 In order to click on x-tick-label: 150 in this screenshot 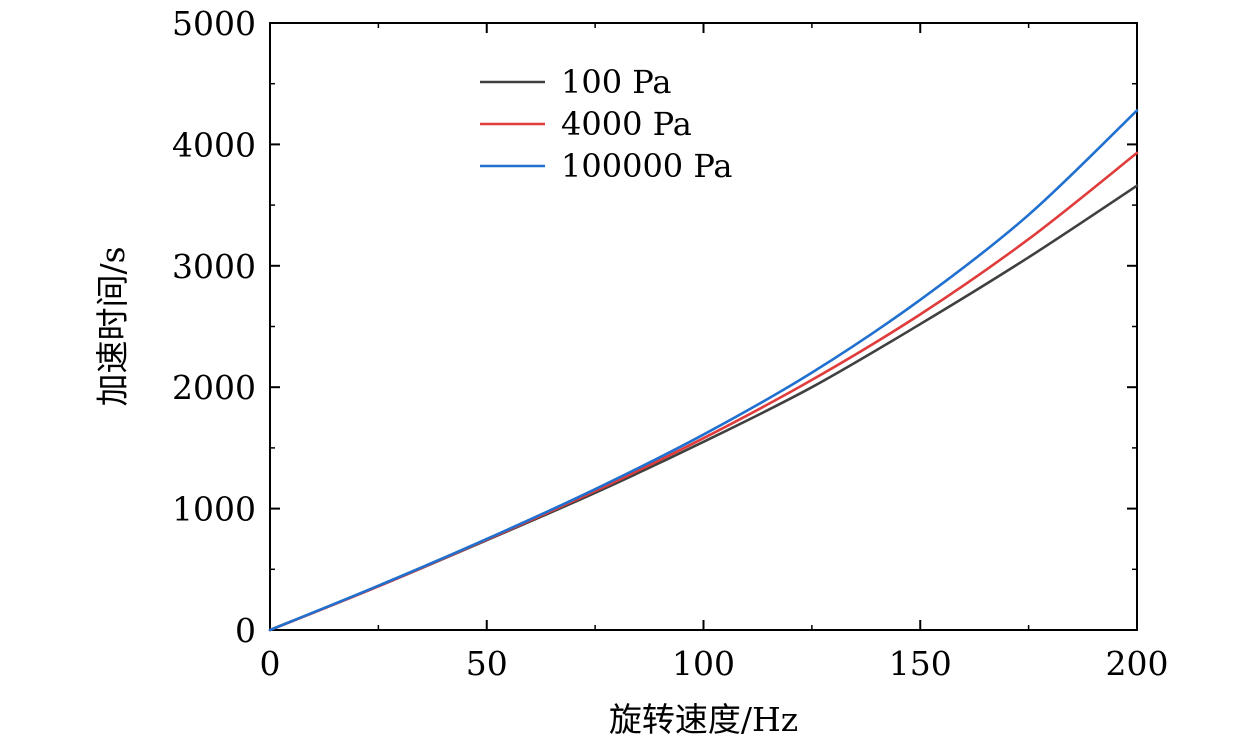, I will do `click(920, 663)`.